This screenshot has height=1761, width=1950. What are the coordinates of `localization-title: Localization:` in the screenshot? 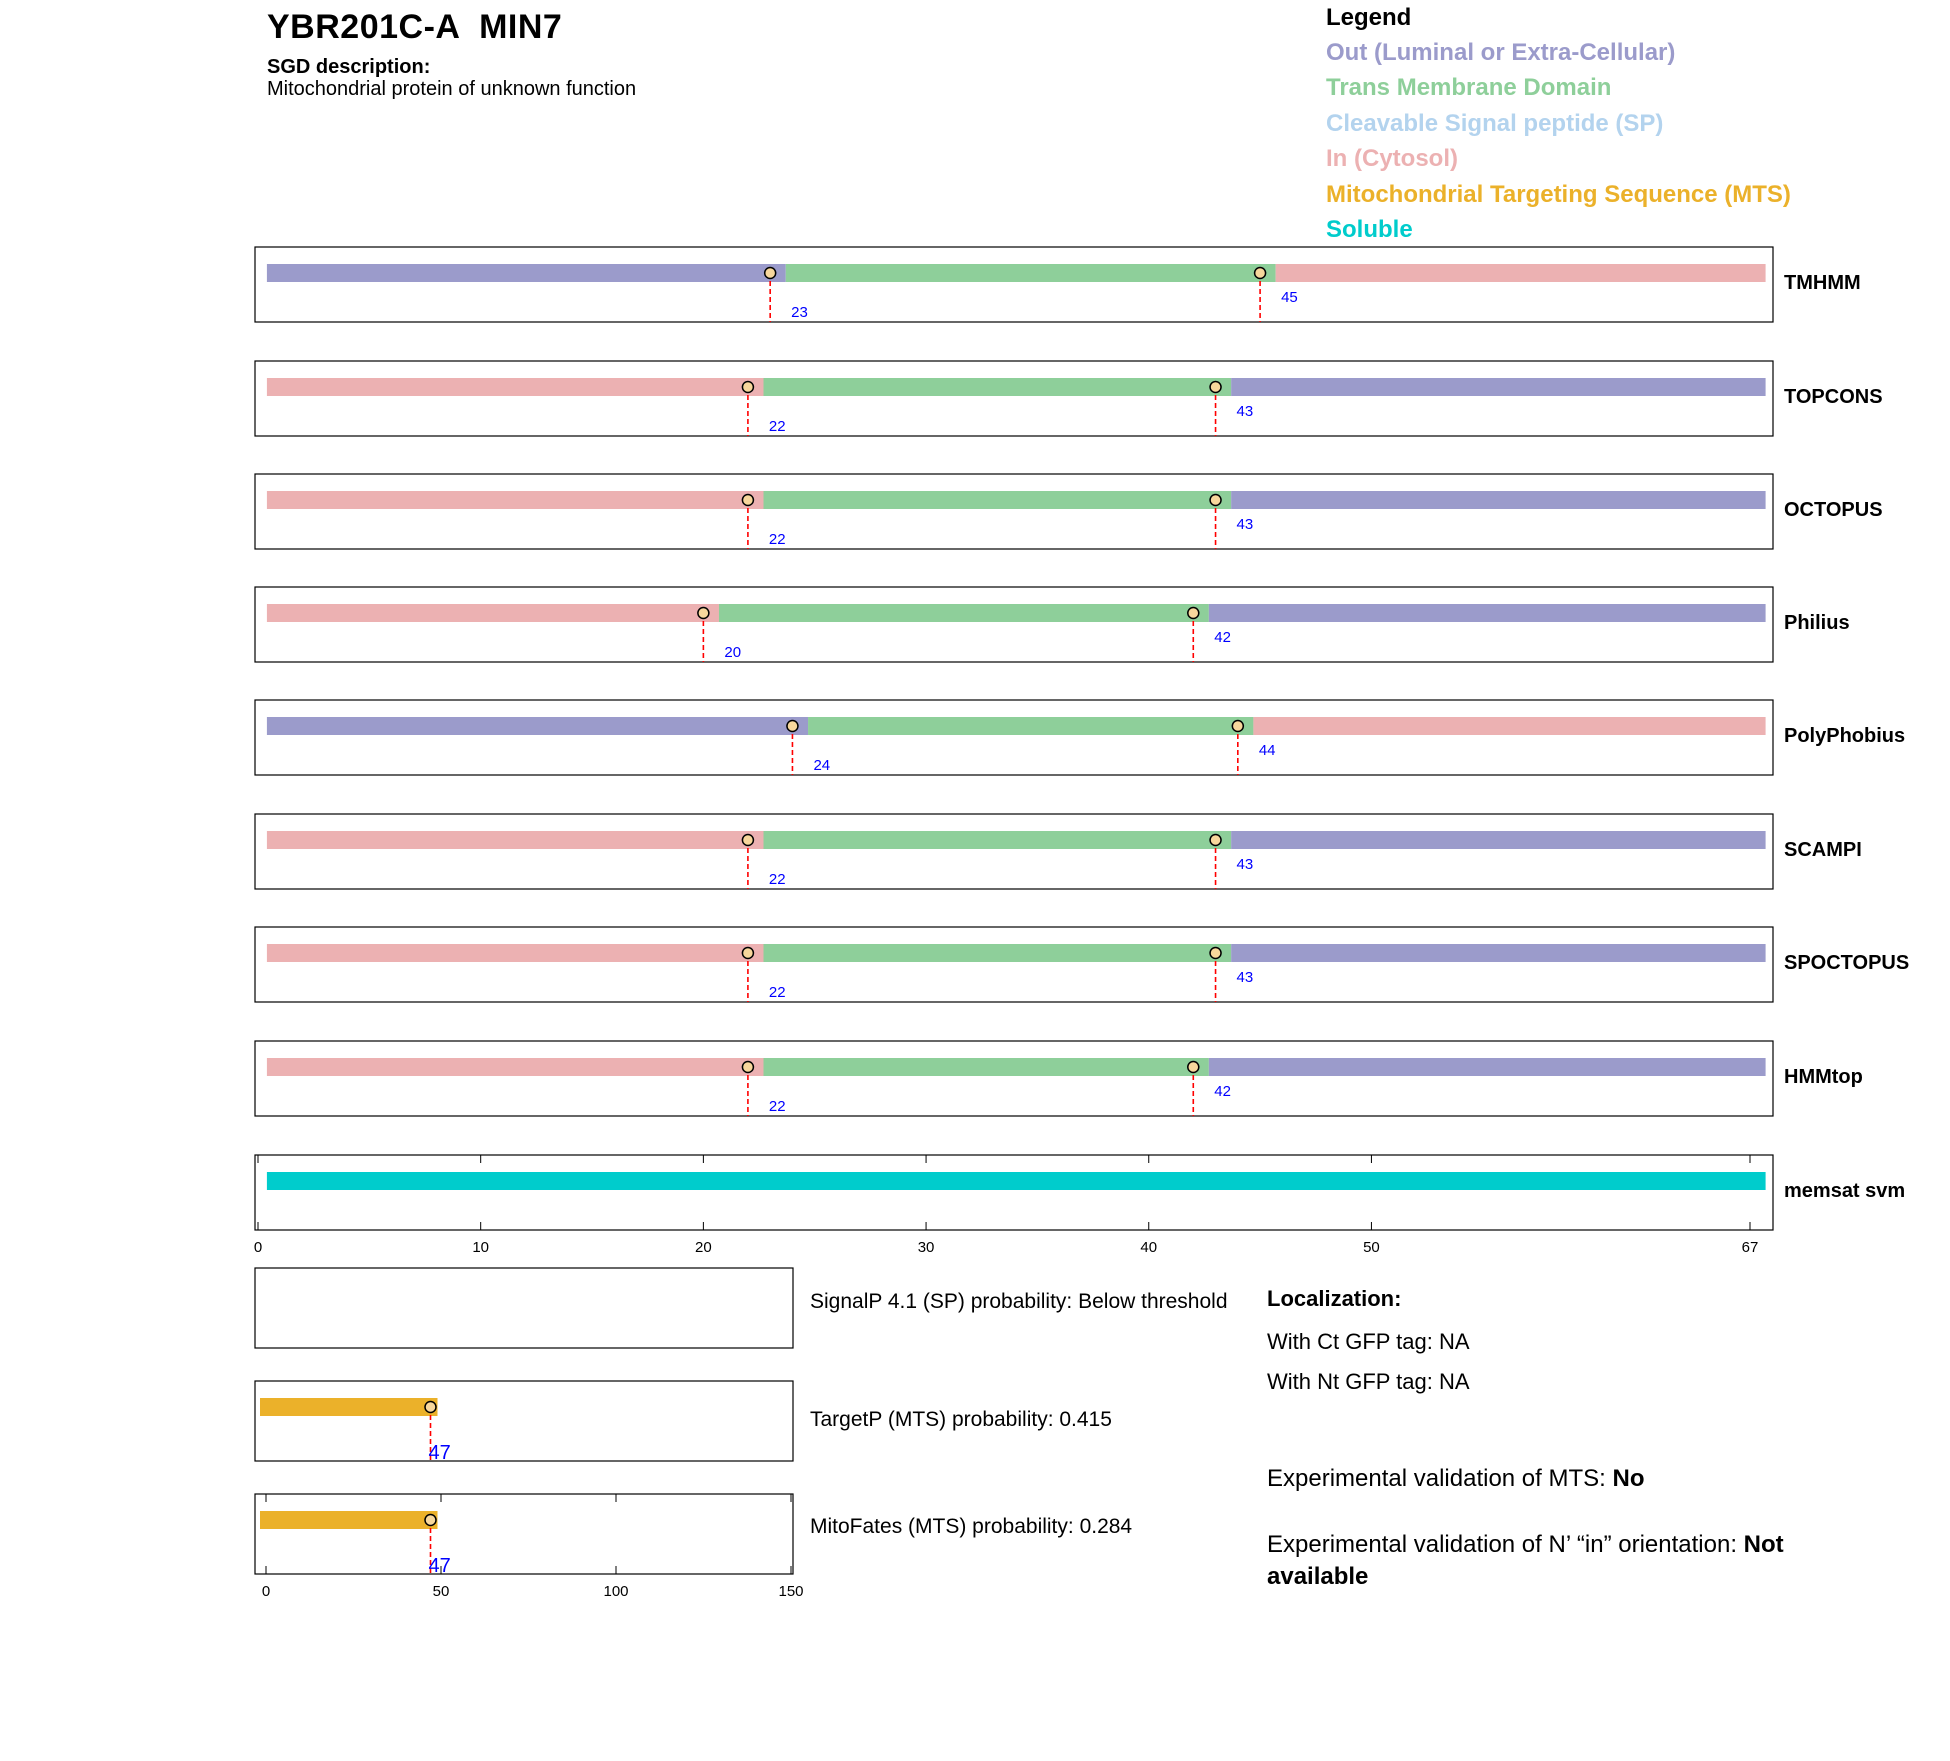 It's located at (1334, 1298).